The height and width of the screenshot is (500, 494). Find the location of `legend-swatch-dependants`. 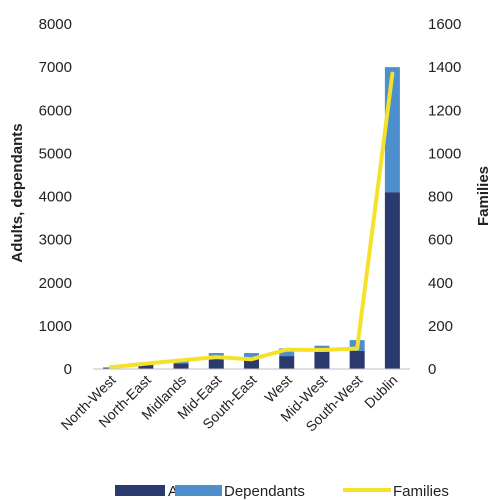

legend-swatch-dependants is located at coordinates (198, 490).